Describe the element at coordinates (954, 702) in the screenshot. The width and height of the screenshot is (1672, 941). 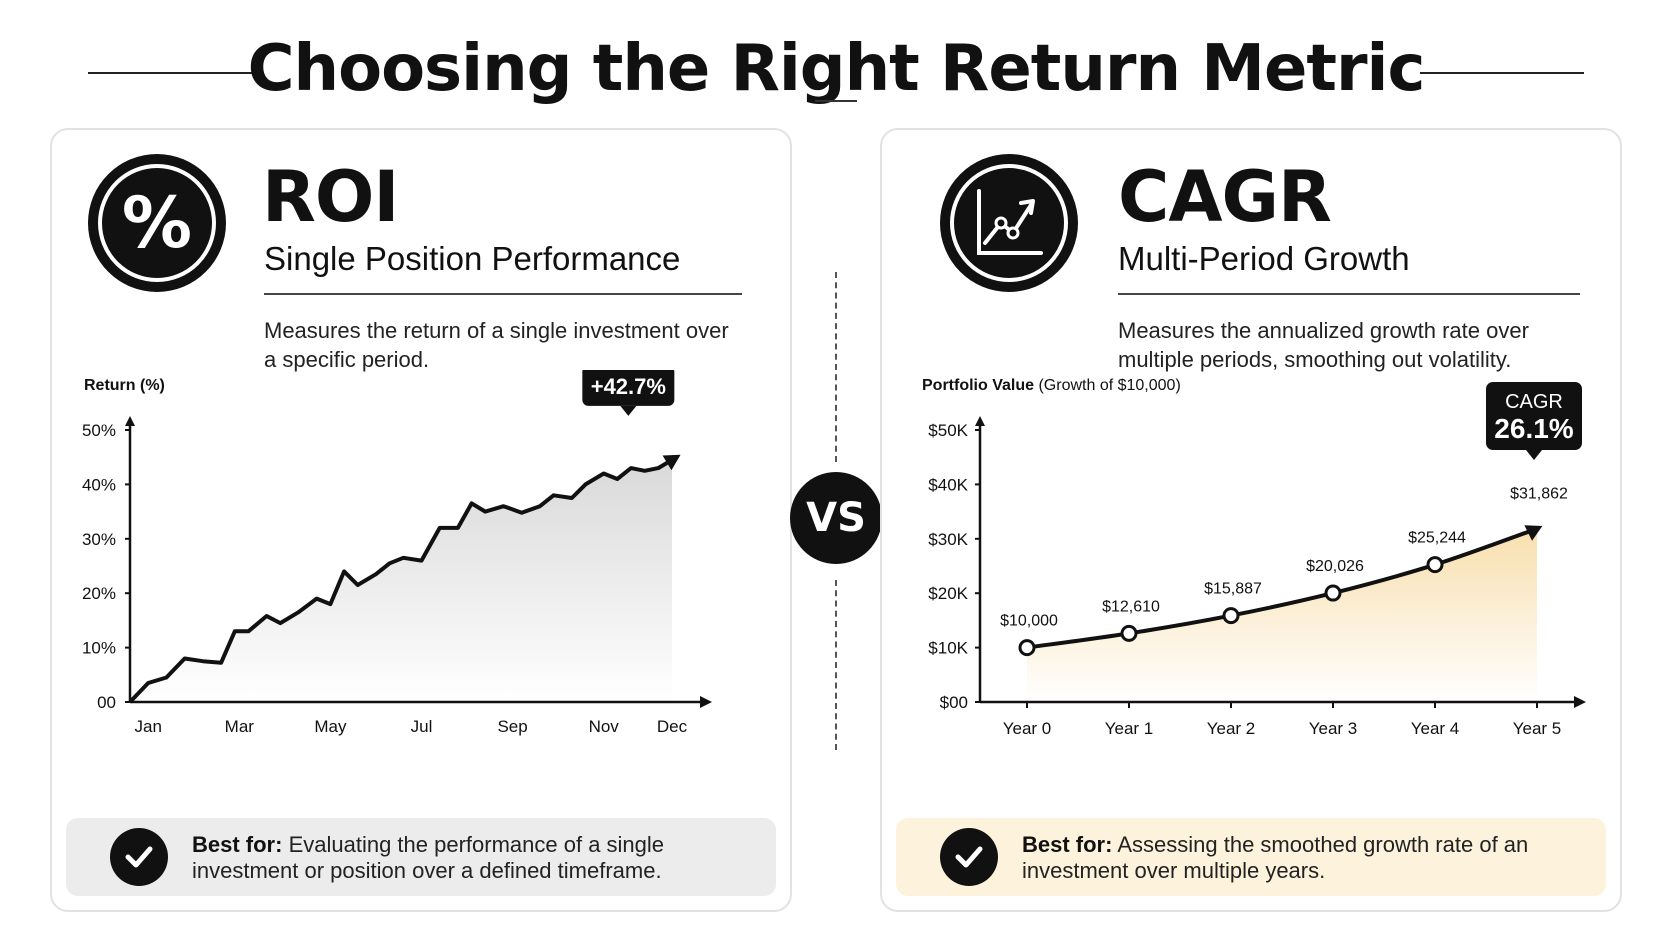
I see `cagr-y-tick-label: $00` at that location.